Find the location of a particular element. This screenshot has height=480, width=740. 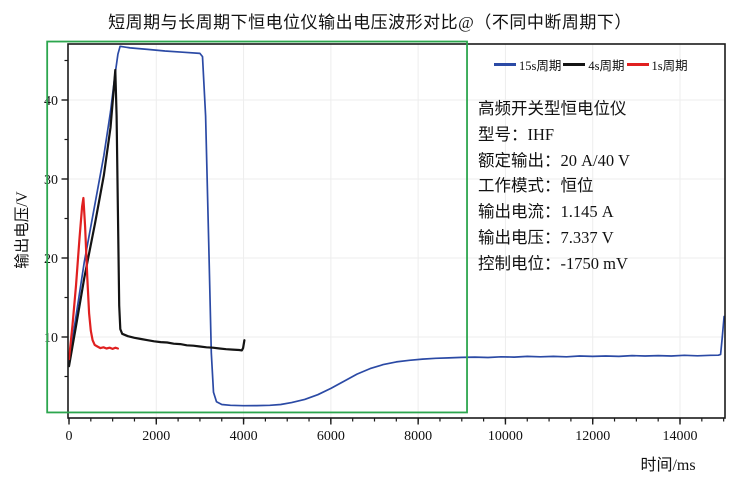

chart-title: 短周期与长周期下恒电位仪输出电压波形对比@（不同中断周期下） is located at coordinates (370, 22).